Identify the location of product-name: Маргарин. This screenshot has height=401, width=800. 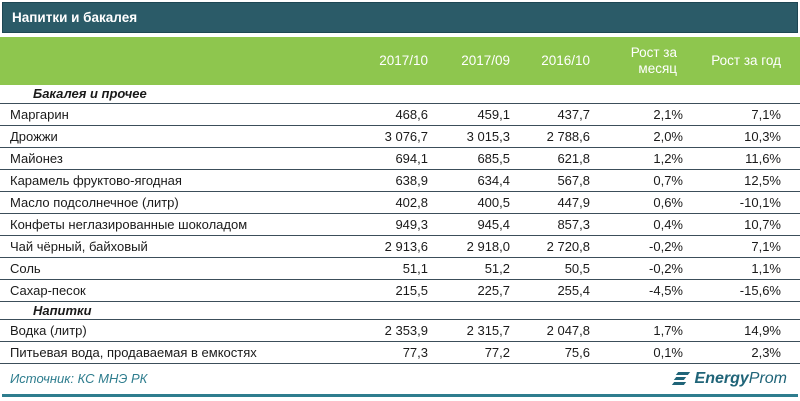
(174, 114).